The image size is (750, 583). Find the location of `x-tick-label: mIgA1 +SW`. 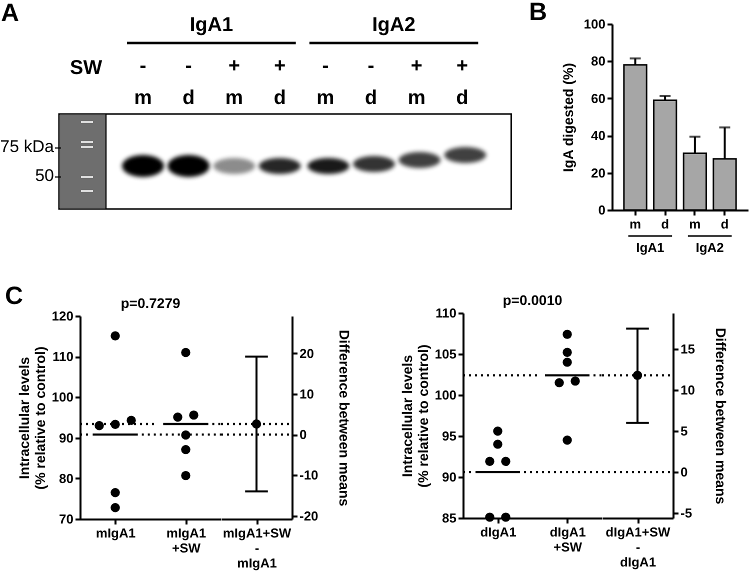

x-tick-label: mIgA1 +SW is located at coordinates (186, 541).